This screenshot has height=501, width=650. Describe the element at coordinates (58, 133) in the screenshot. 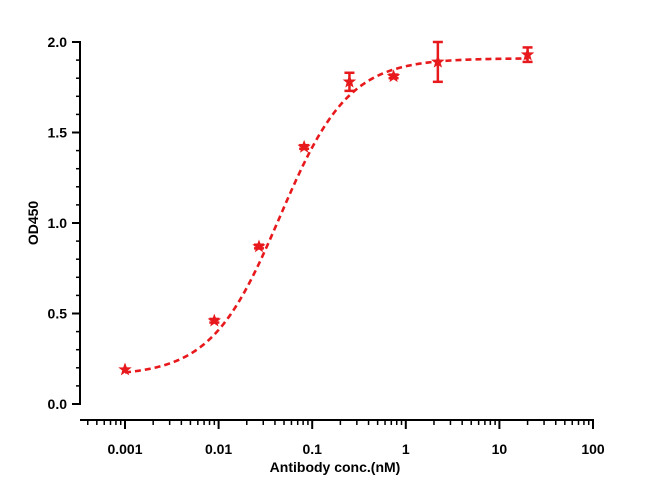

I see `y-tick-label: 1.5` at that location.